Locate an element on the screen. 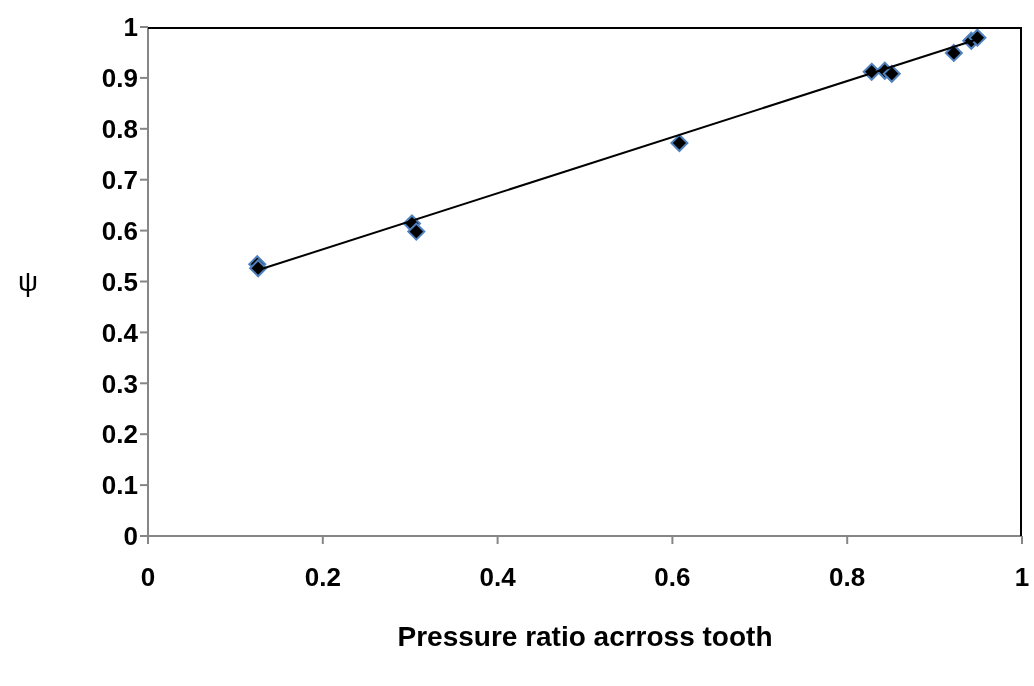 The image size is (1034, 686). x-tick-label: 0.6 is located at coordinates (672, 577).